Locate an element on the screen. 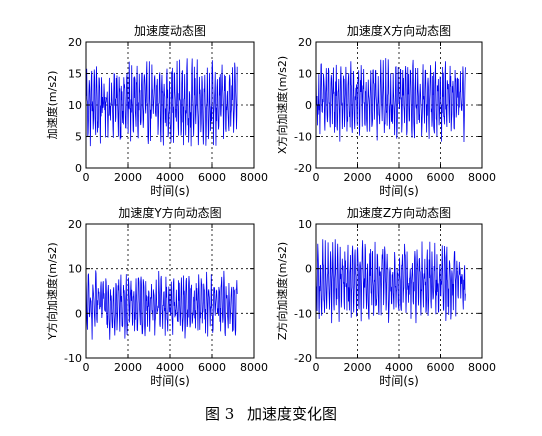 The width and height of the screenshot is (542, 436). chart-title: 加速度动态图 is located at coordinates (170, 30).